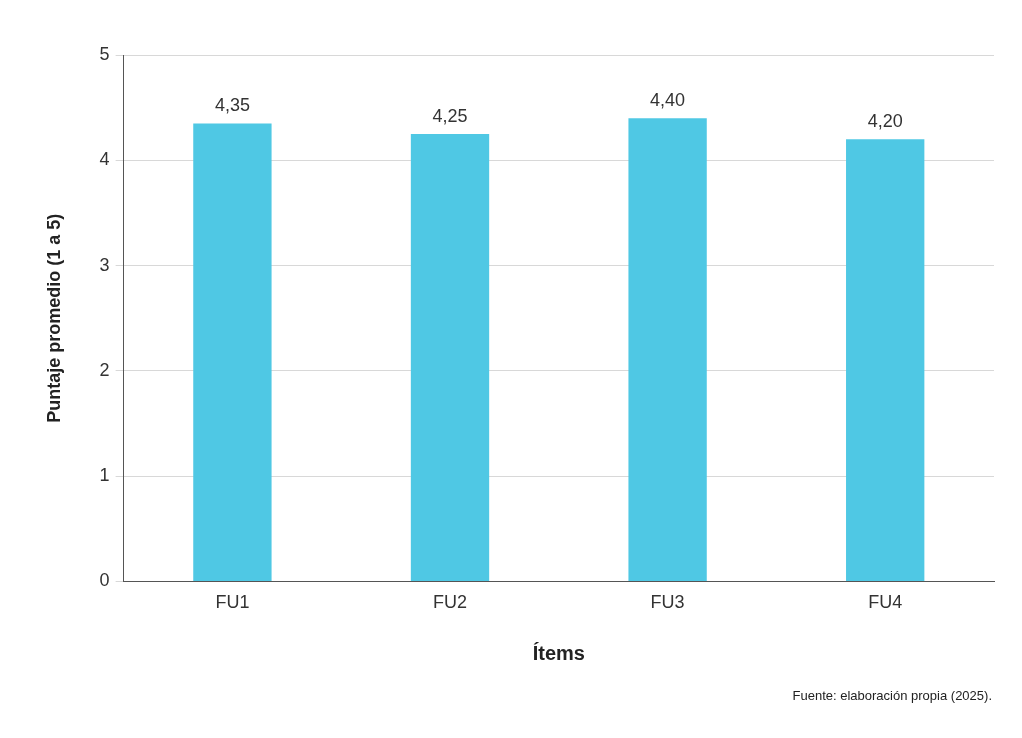  Describe the element at coordinates (104, 159) in the screenshot. I see `y-tick-label: 4` at that location.